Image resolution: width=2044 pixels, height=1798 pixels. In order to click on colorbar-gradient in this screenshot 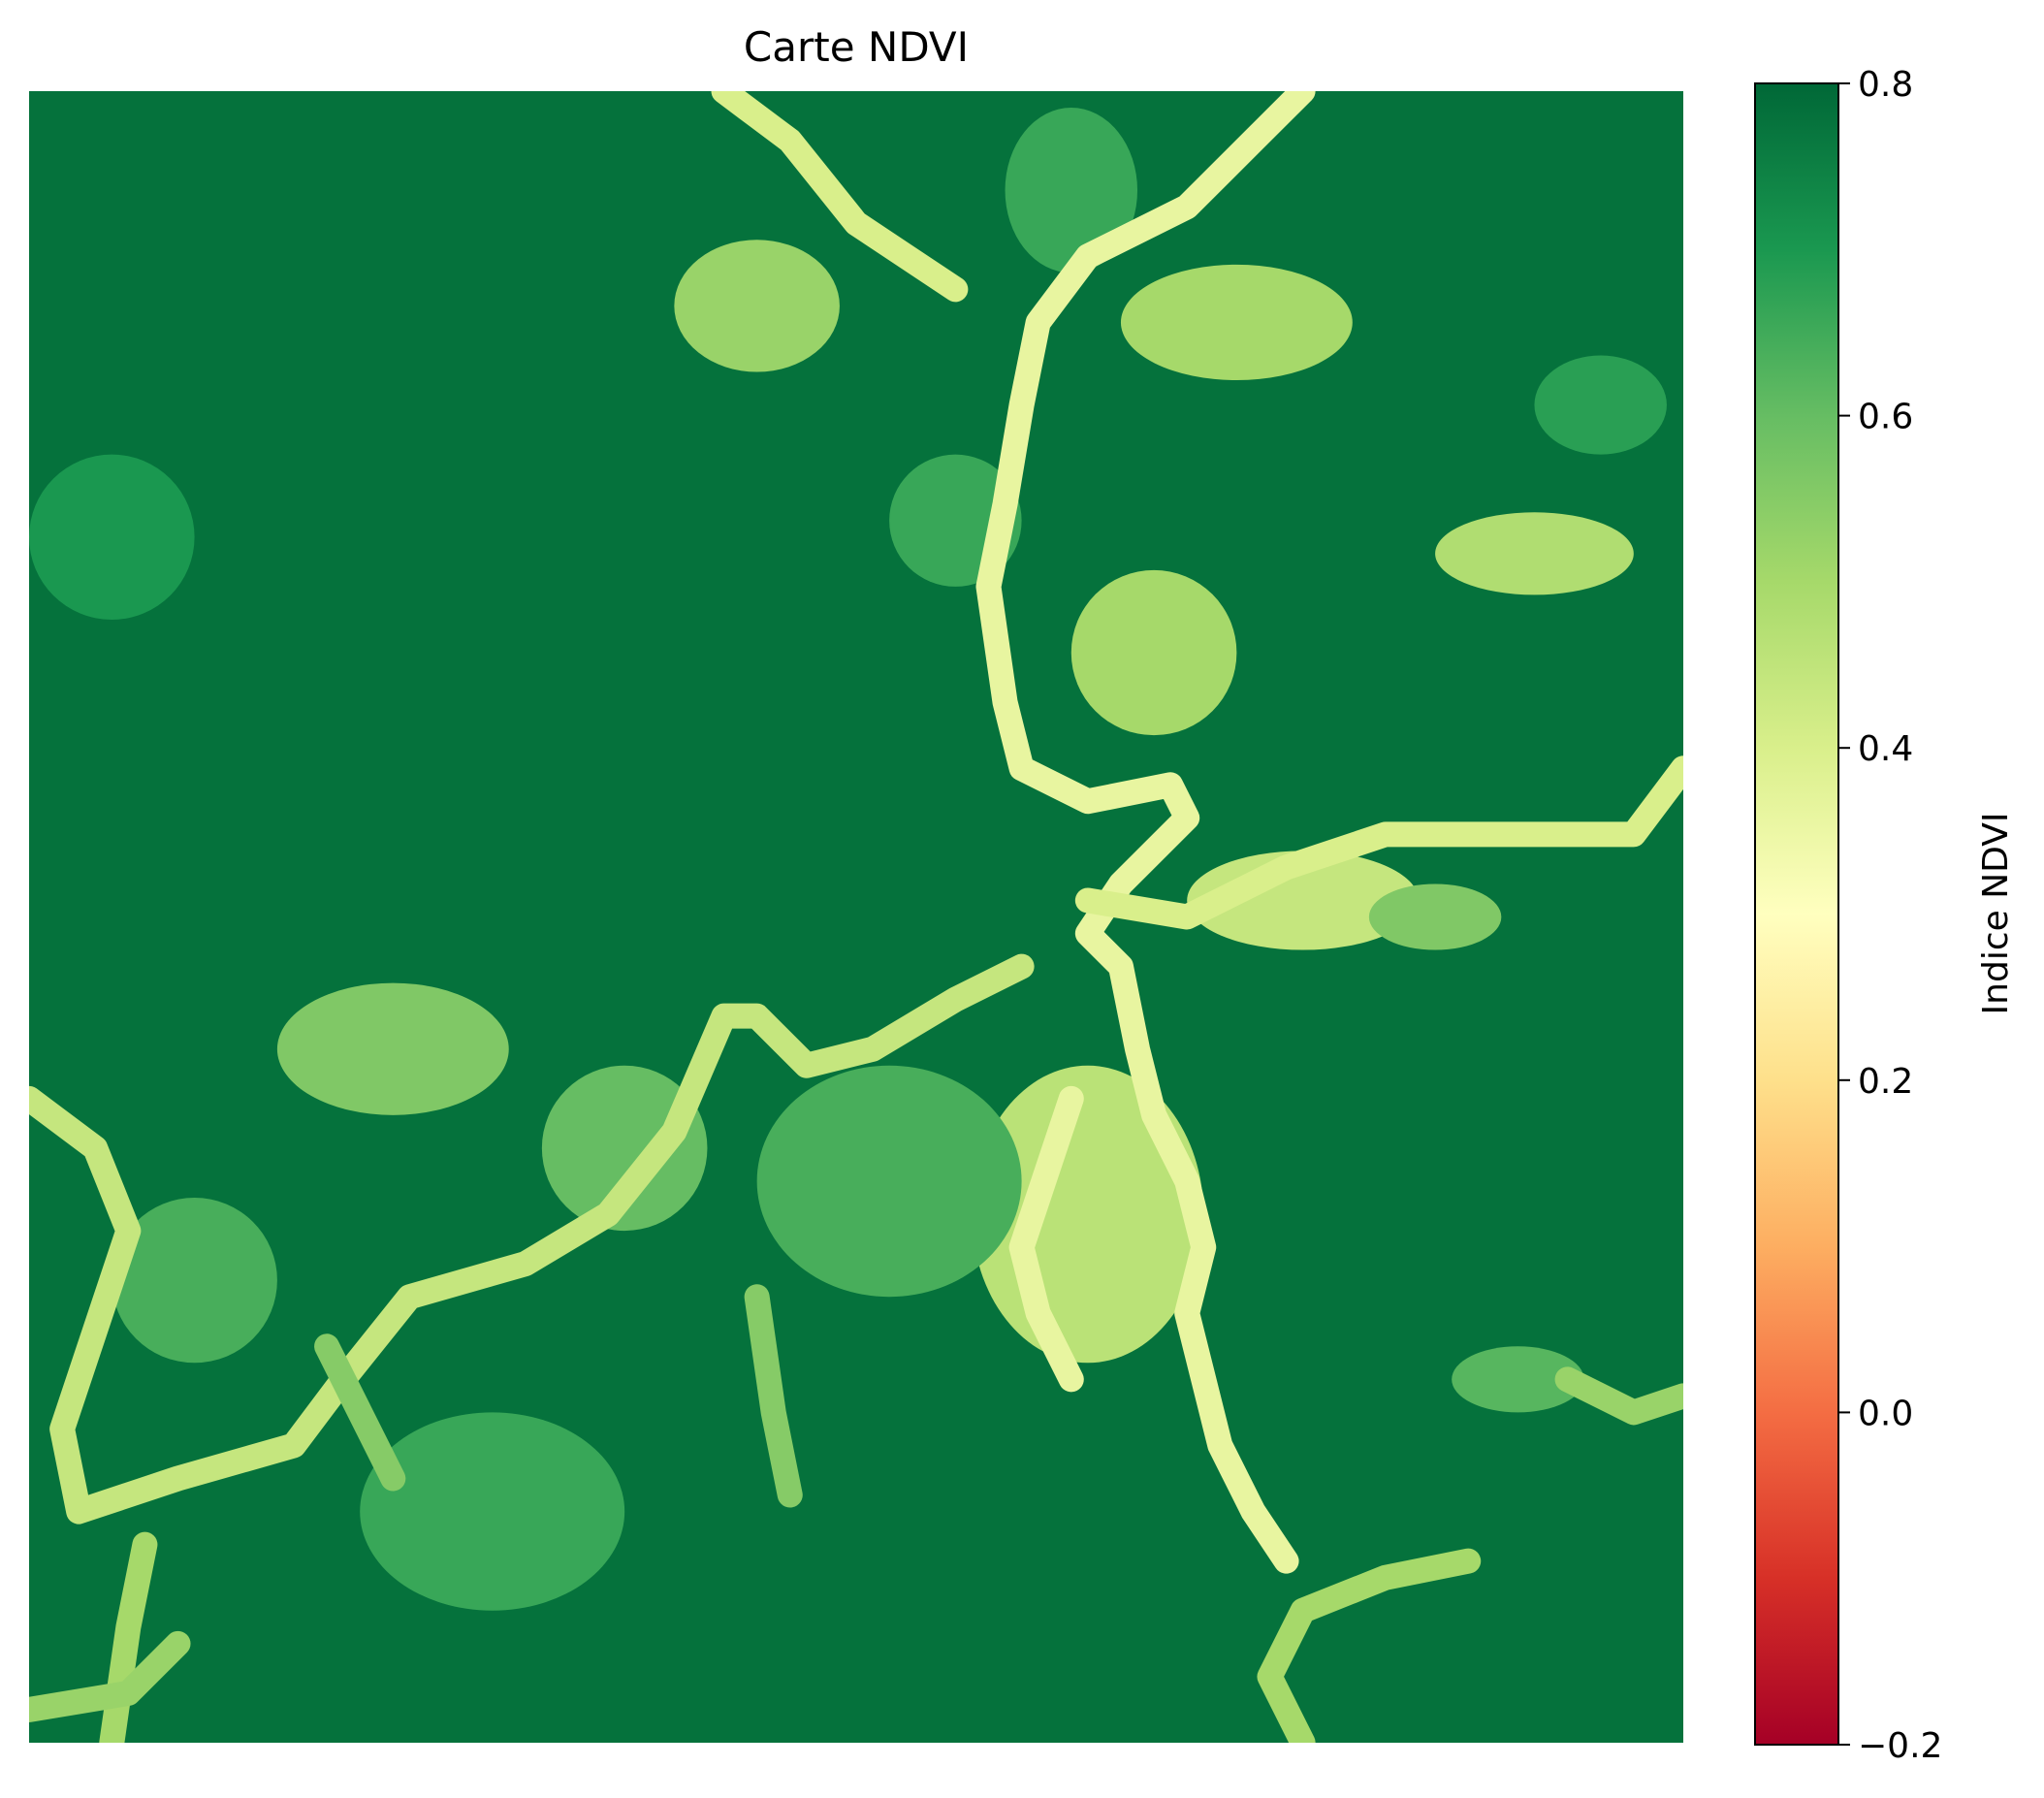, I will do `click(1796, 914)`.